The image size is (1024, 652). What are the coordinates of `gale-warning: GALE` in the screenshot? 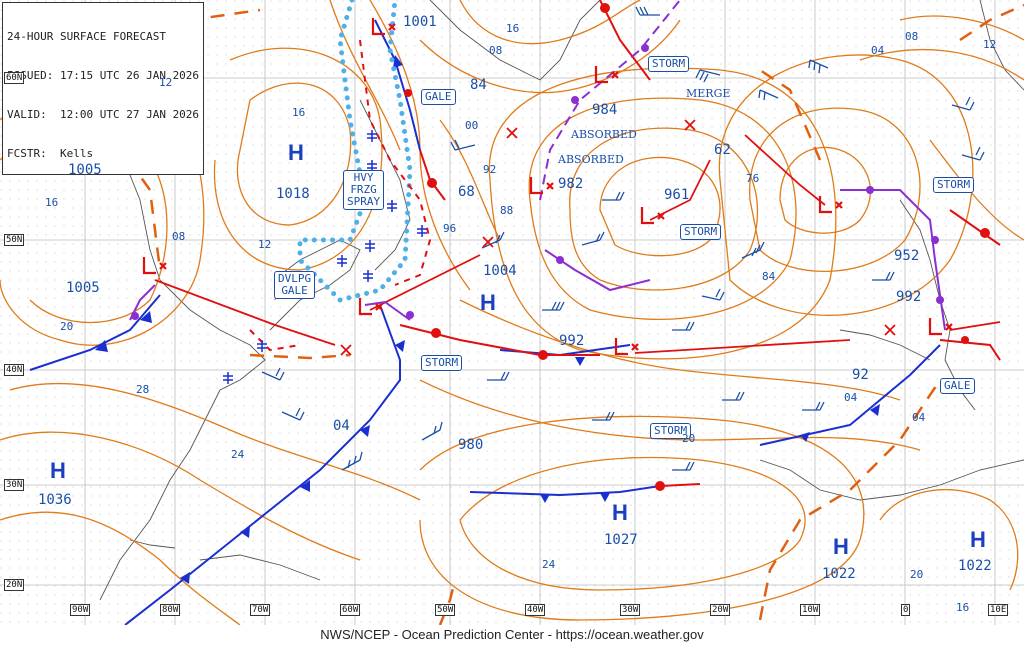 It's located at (957, 386).